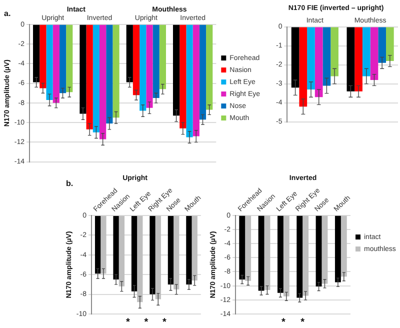 The image size is (400, 328). Describe the element at coordinates (7, 13) in the screenshot. I see `text: a.` at that location.